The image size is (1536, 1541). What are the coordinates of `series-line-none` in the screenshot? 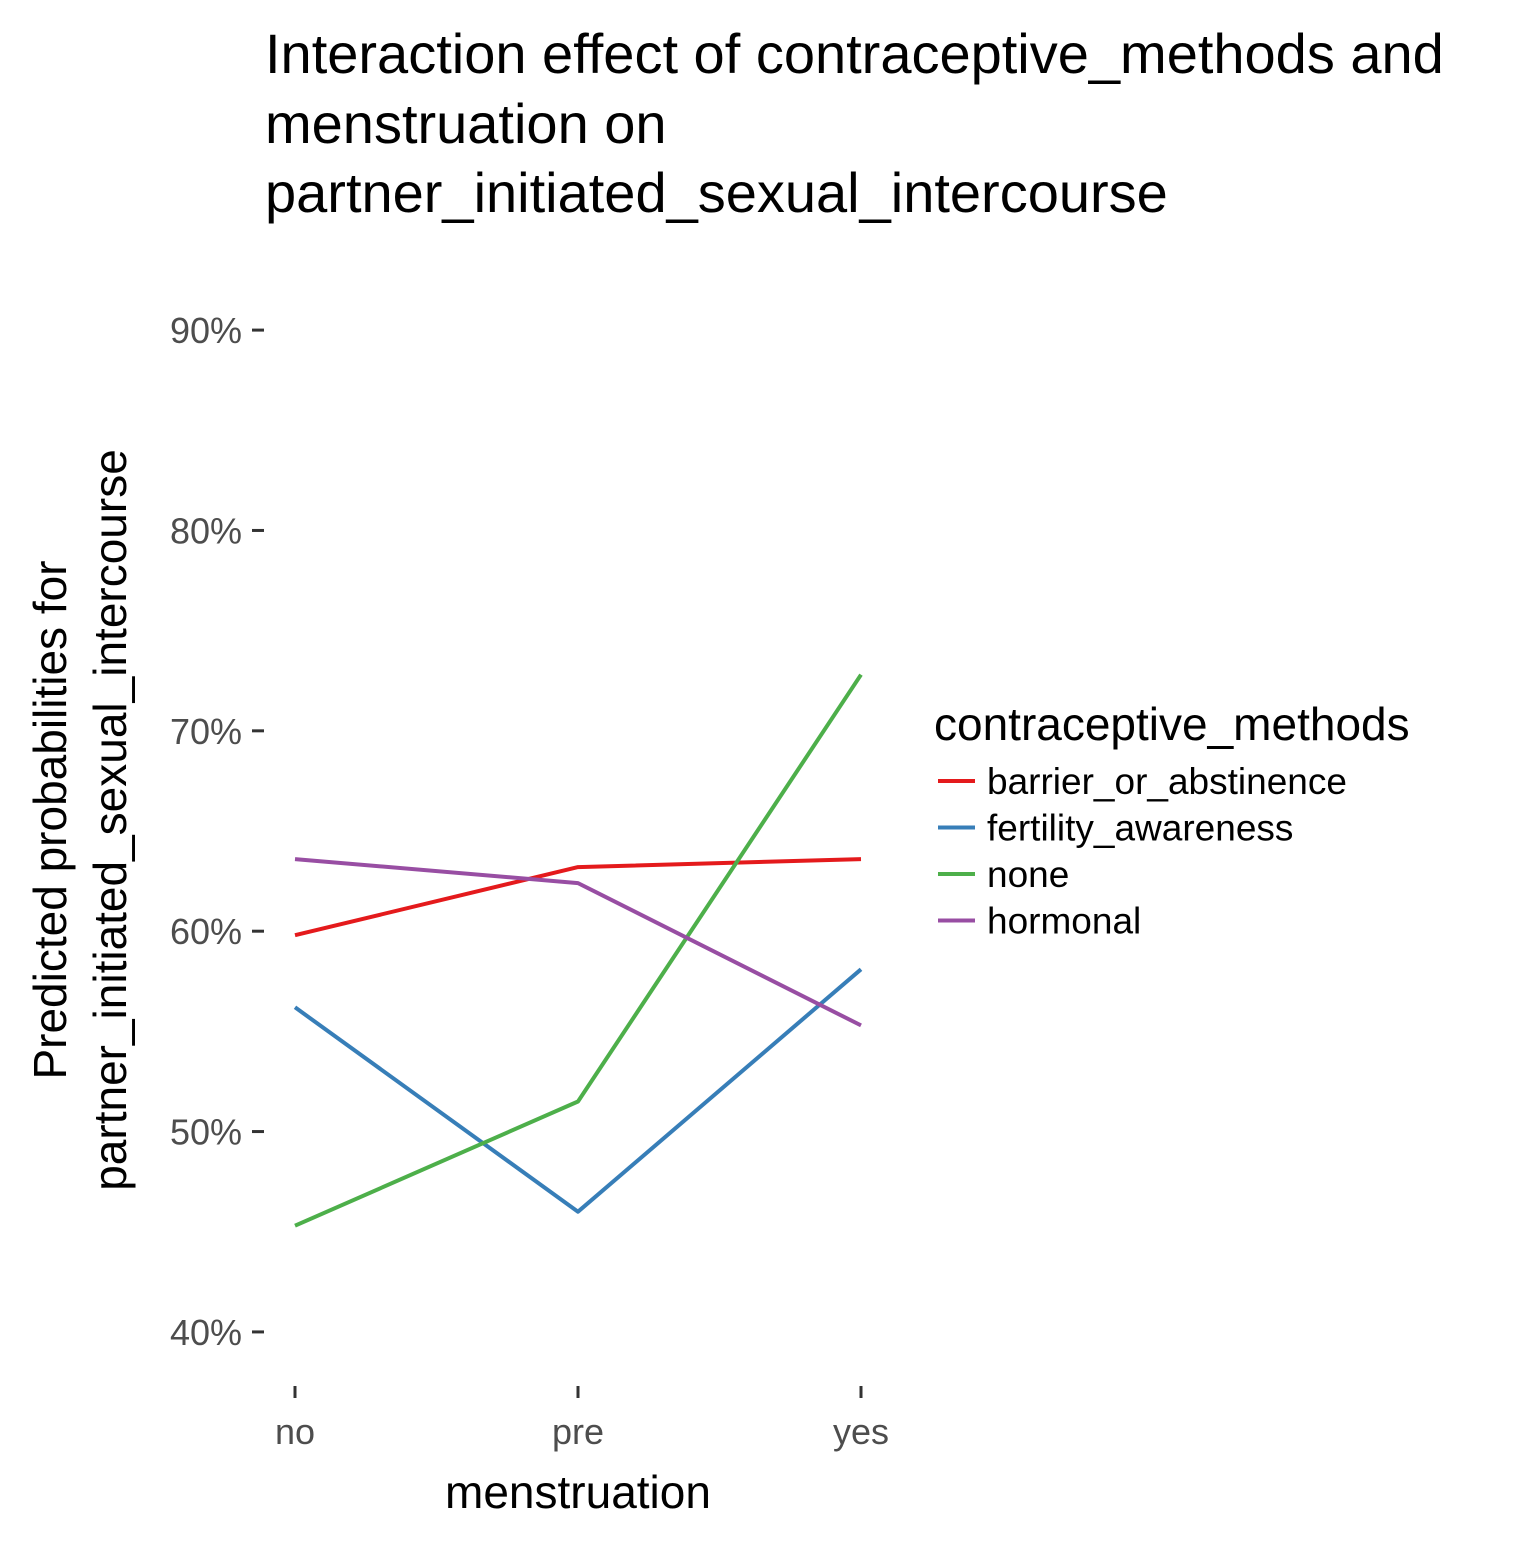 It's located at (578, 950).